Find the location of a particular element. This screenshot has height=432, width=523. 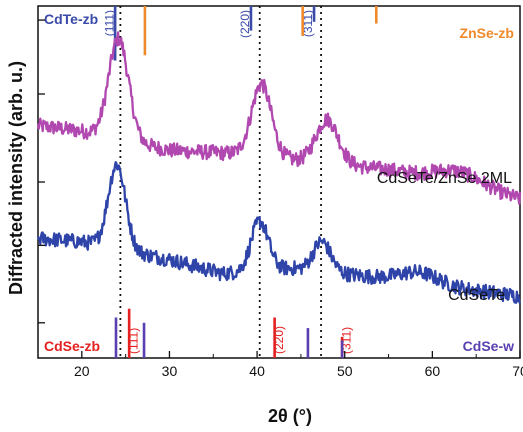

x-tick-label-0: 20 is located at coordinates (82, 371).